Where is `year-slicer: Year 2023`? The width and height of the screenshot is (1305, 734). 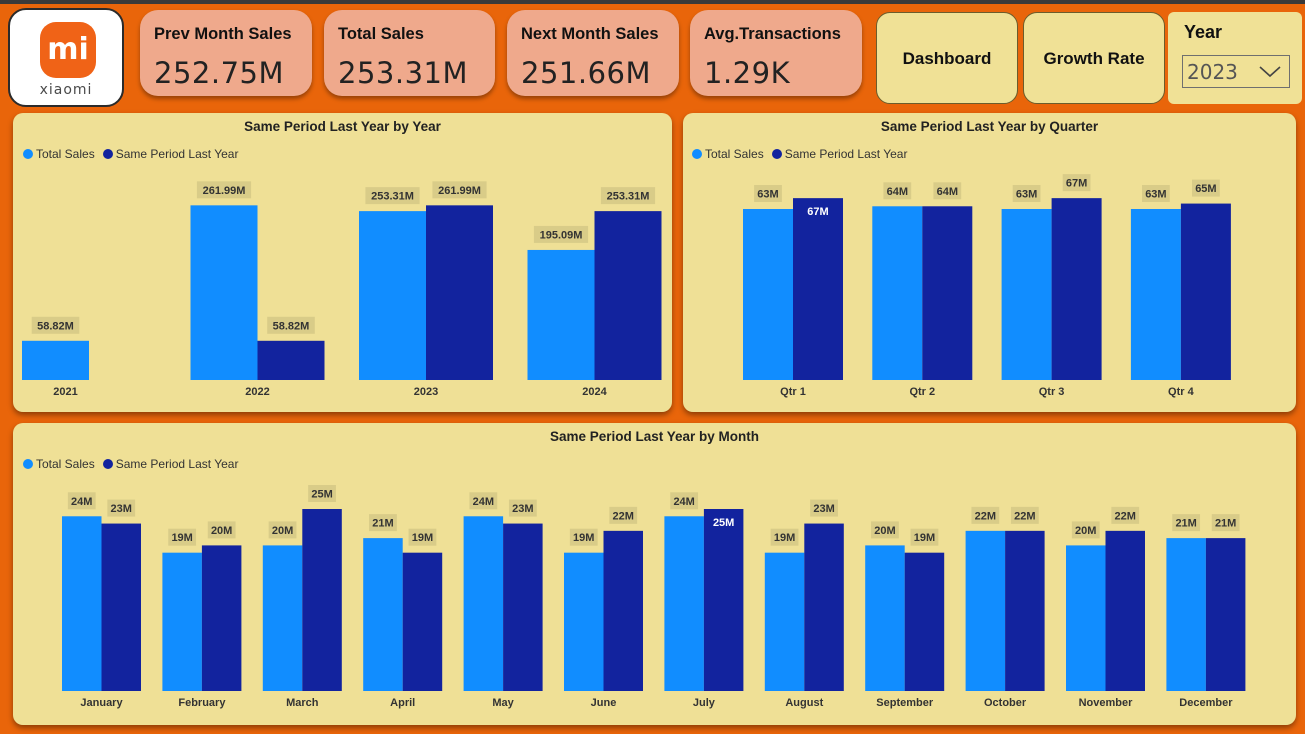 year-slicer: Year 2023 is located at coordinates (1235, 58).